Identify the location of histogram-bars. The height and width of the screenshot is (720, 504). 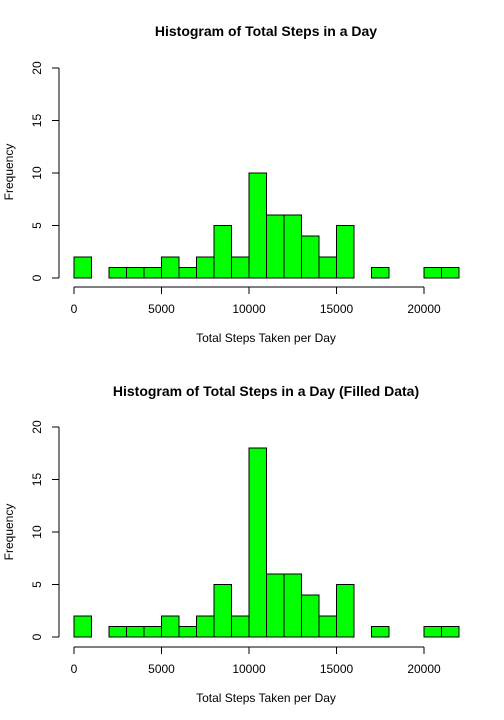
(266, 225).